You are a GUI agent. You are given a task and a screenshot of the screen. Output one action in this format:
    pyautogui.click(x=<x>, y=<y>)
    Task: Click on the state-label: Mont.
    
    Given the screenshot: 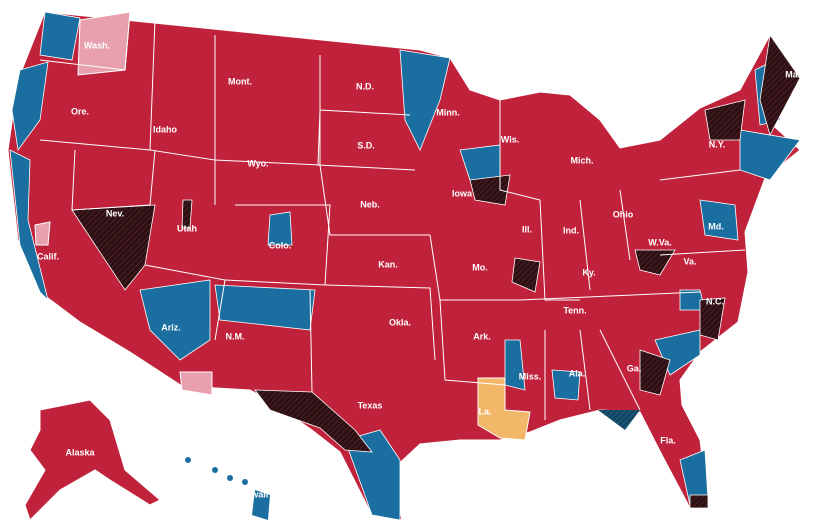 What is the action you would take?
    pyautogui.click(x=240, y=81)
    